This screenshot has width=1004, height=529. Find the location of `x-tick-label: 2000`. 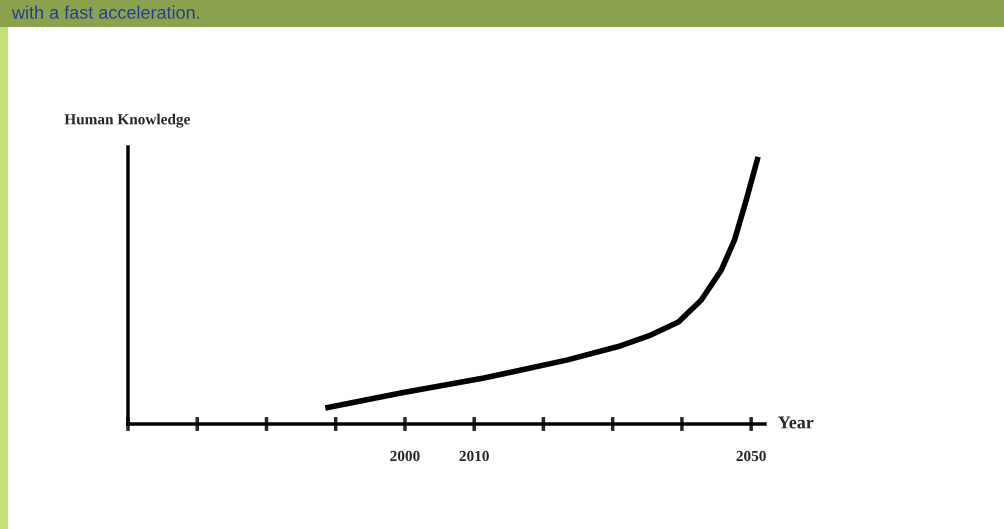

x-tick-label: 2000 is located at coordinates (405, 456).